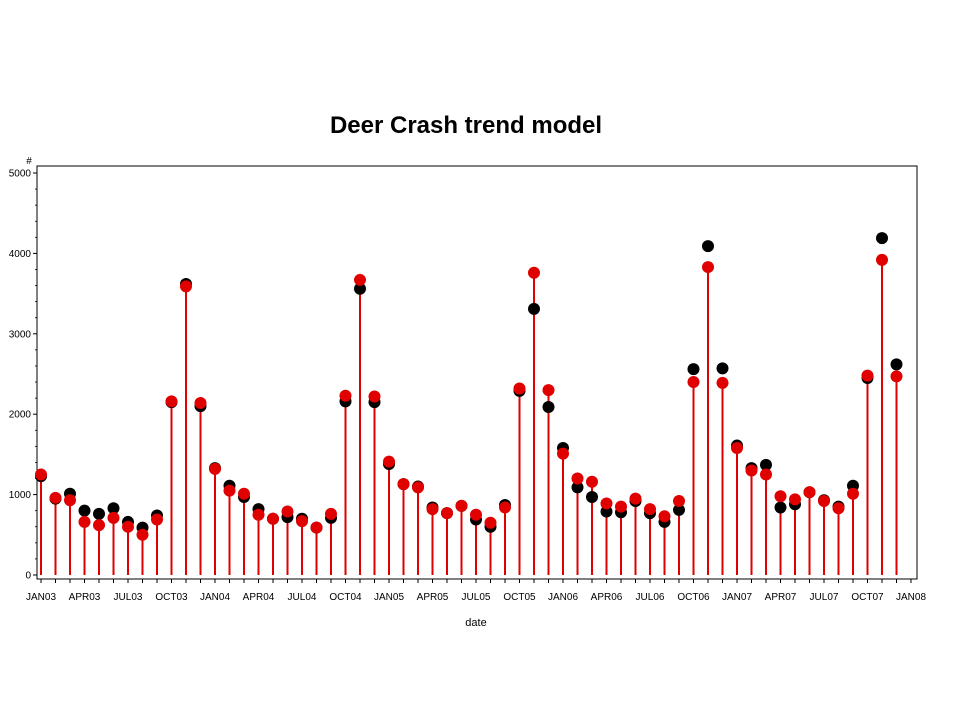  What do you see at coordinates (20, 495) in the screenshot?
I see `y-tick-label: 1000` at bounding box center [20, 495].